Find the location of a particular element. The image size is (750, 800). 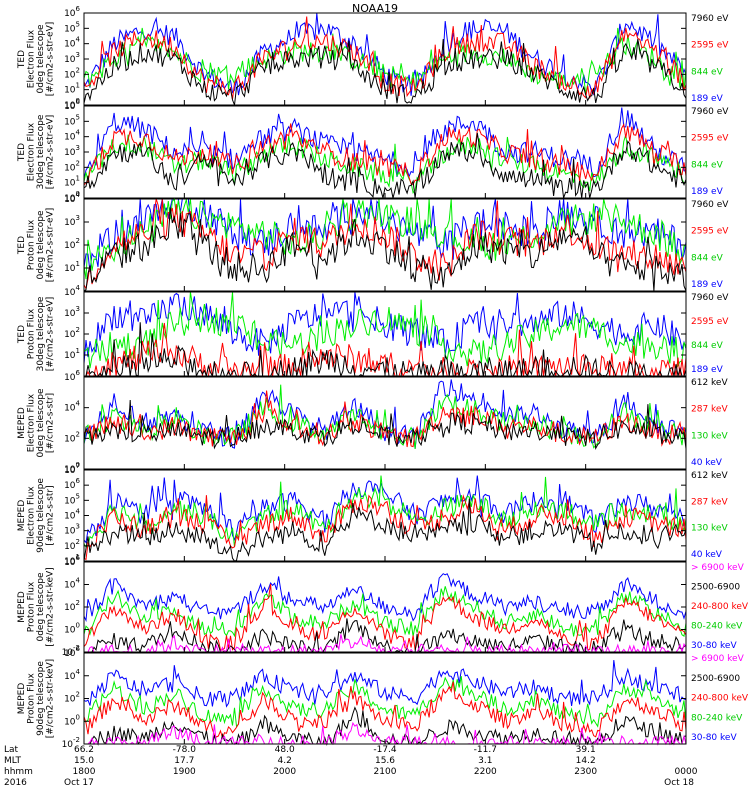

hhmm-value: 1800 is located at coordinates (84, 772).